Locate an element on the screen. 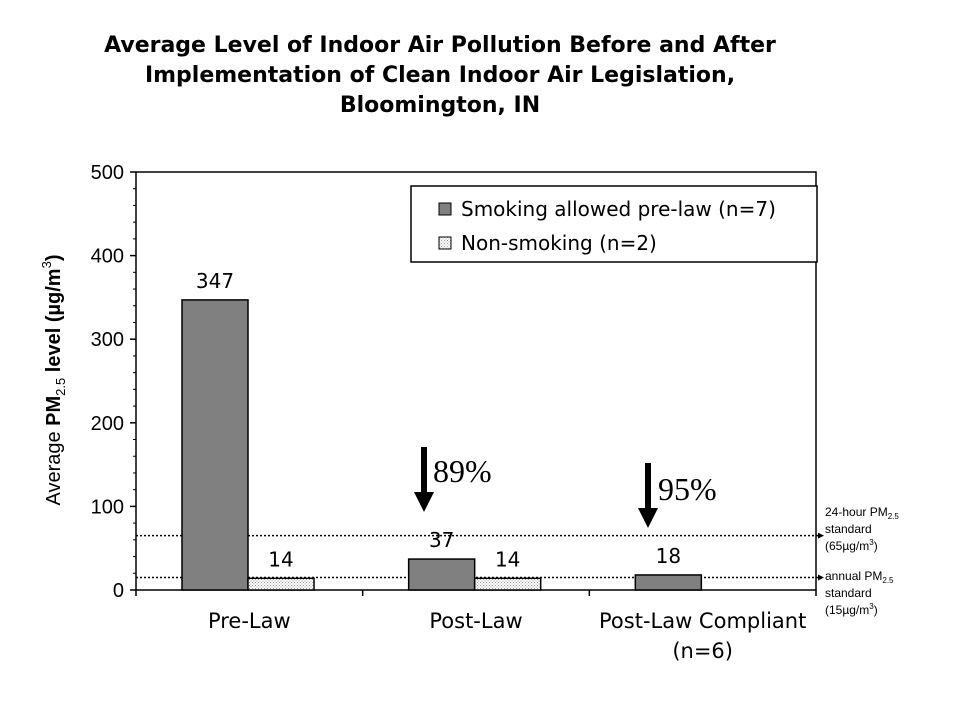 Image resolution: width=960 pixels, height=720 pixels. reduction-arrows: 89% 95% is located at coordinates (565, 487).